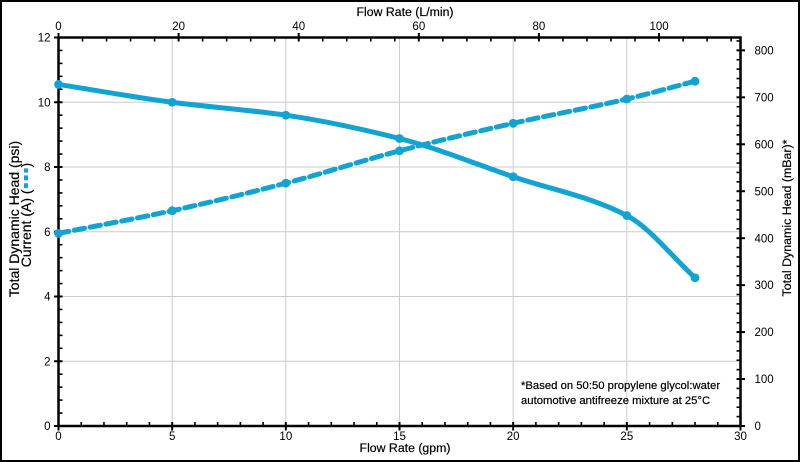  What do you see at coordinates (405, 12) in the screenshot?
I see `top-axis-title: Flow Rate (L/min)` at bounding box center [405, 12].